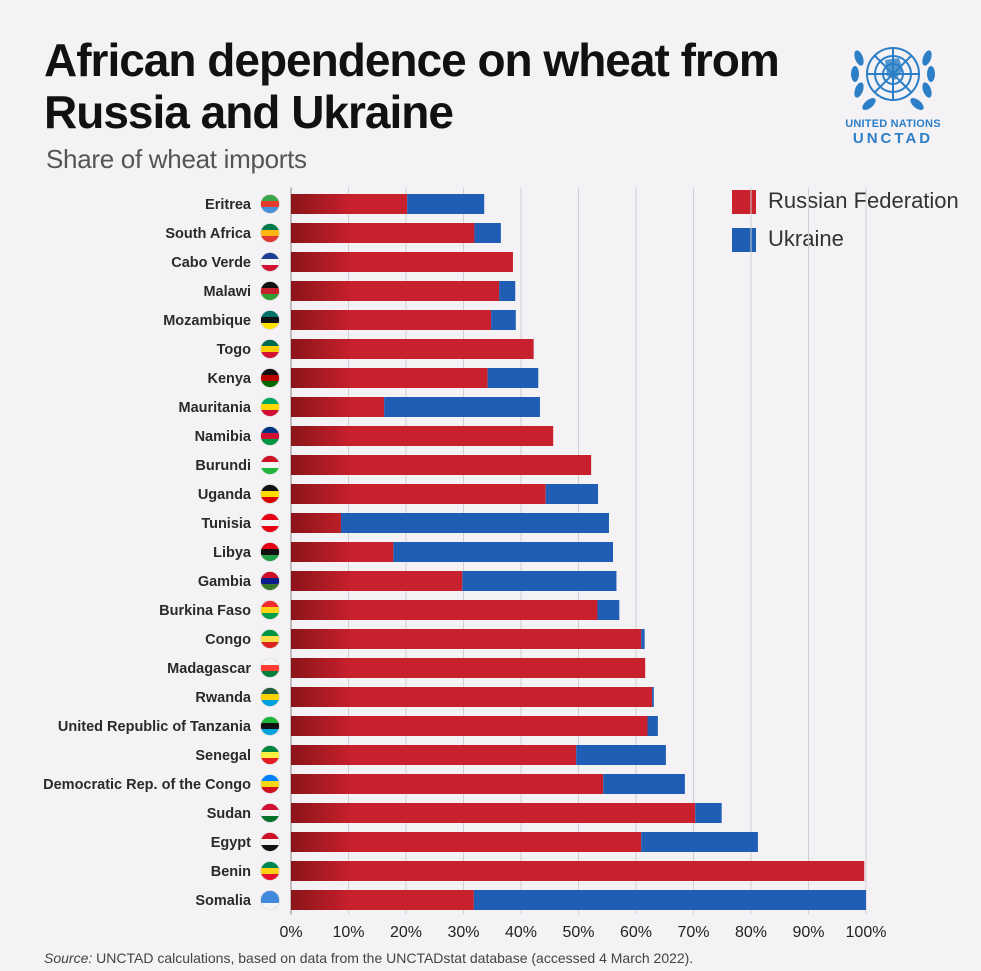 The width and height of the screenshot is (981, 971). What do you see at coordinates (225, 582) in the screenshot?
I see `country-label: Gambia` at bounding box center [225, 582].